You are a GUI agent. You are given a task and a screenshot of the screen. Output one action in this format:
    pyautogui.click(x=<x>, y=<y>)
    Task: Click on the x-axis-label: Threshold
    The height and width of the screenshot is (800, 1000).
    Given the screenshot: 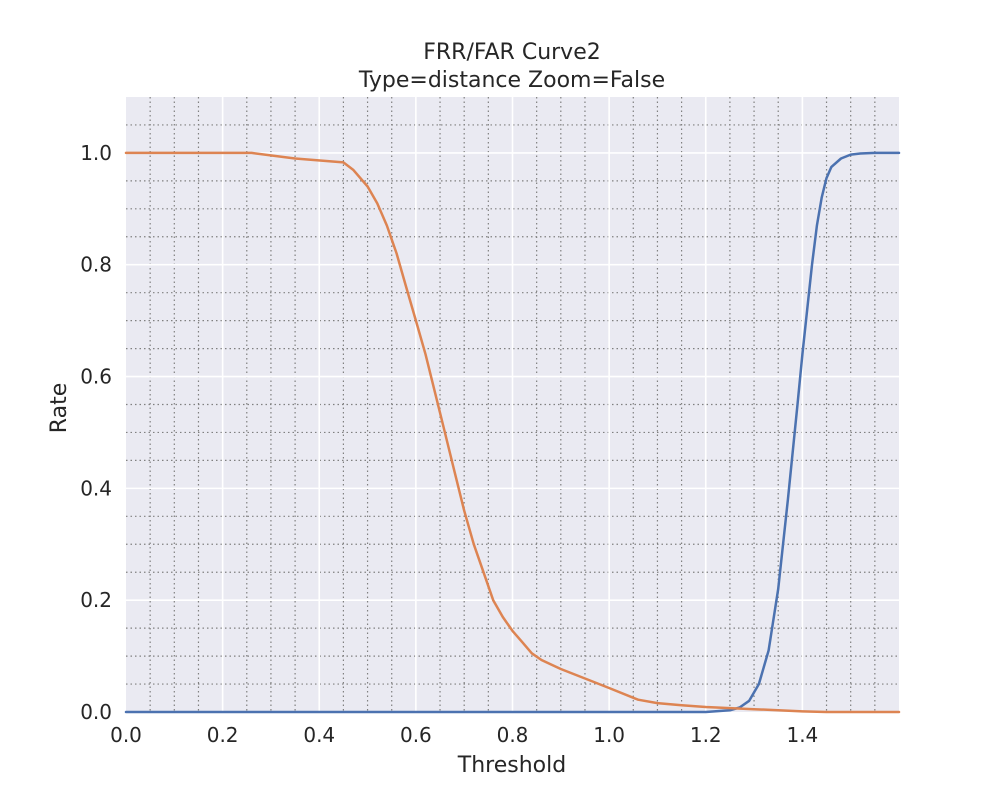 What is the action you would take?
    pyautogui.click(x=511, y=765)
    